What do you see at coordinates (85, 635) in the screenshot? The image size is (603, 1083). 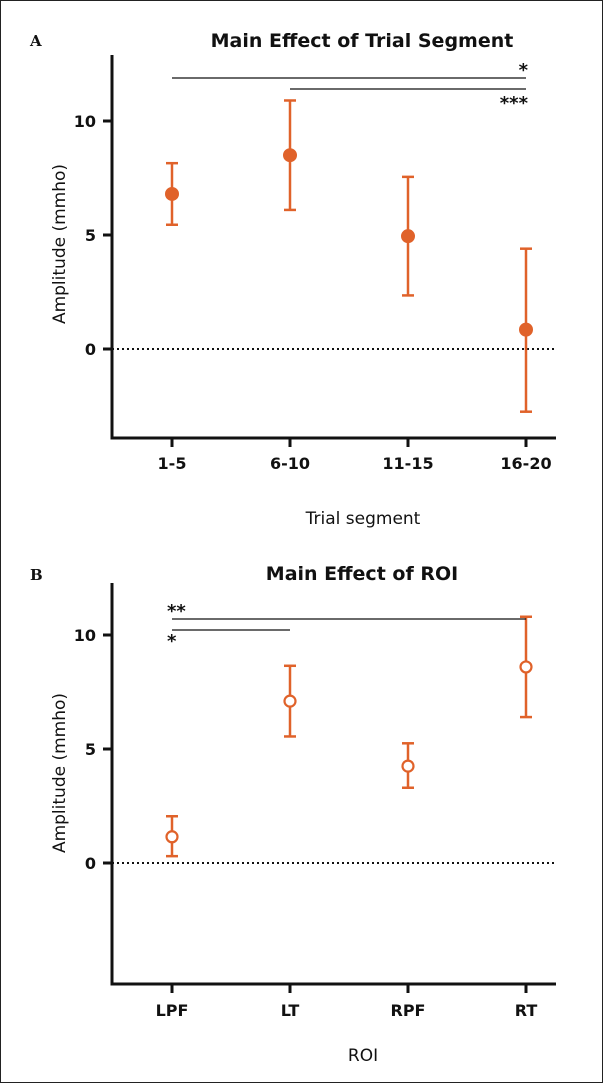 I see `y-tick-label-b: 10` at bounding box center [85, 635].